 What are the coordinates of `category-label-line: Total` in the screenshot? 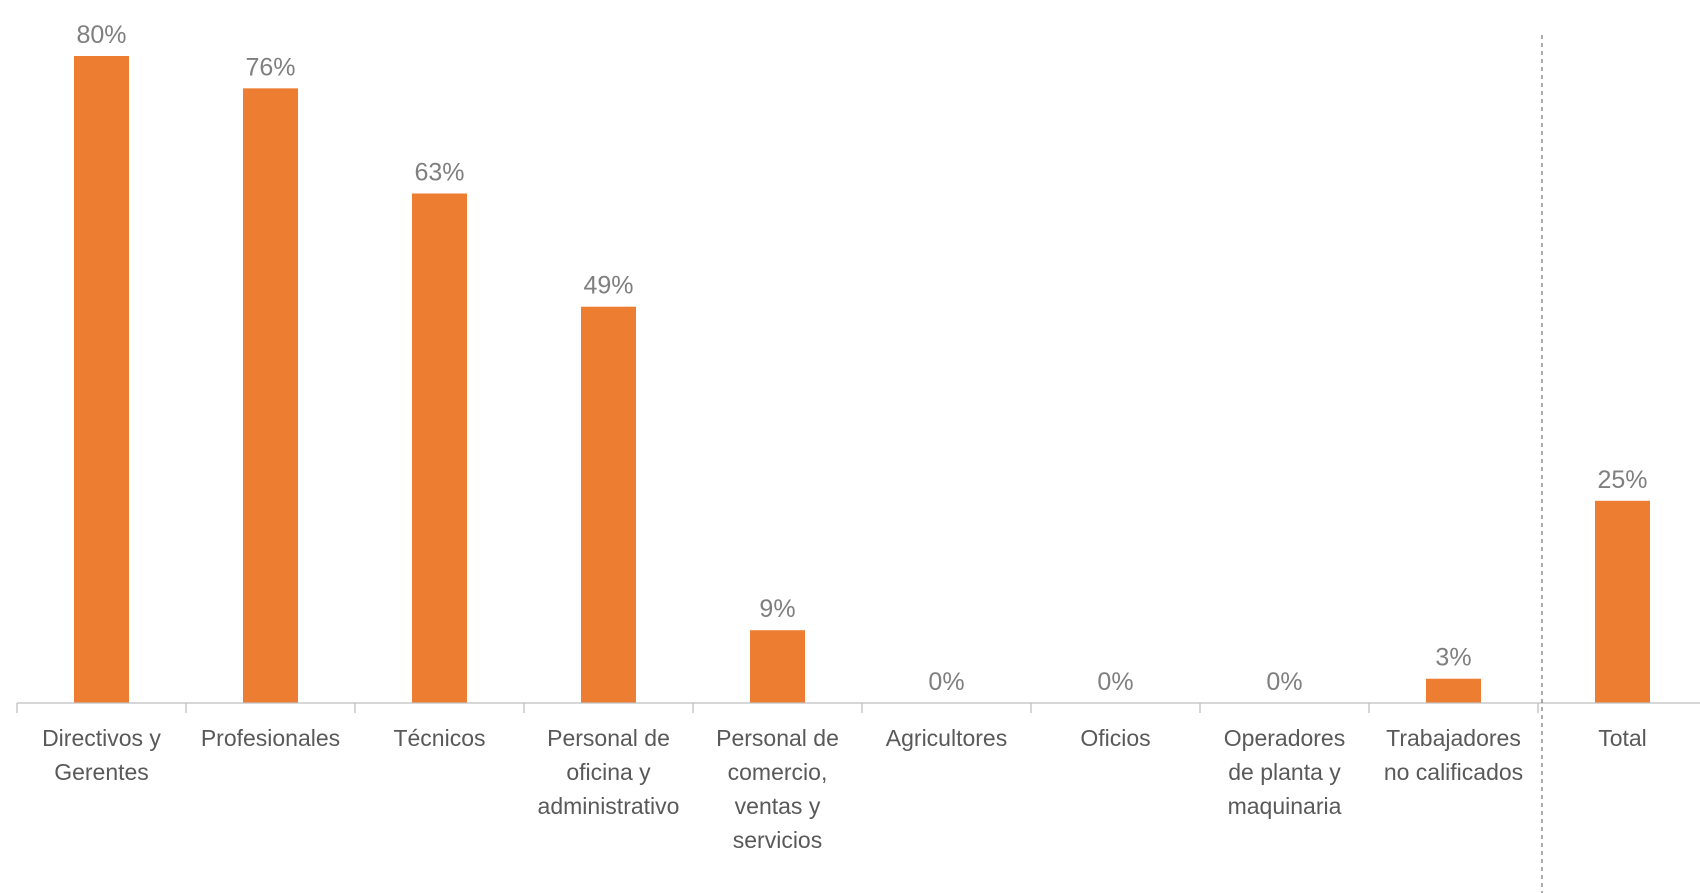 It's located at (1622, 738).